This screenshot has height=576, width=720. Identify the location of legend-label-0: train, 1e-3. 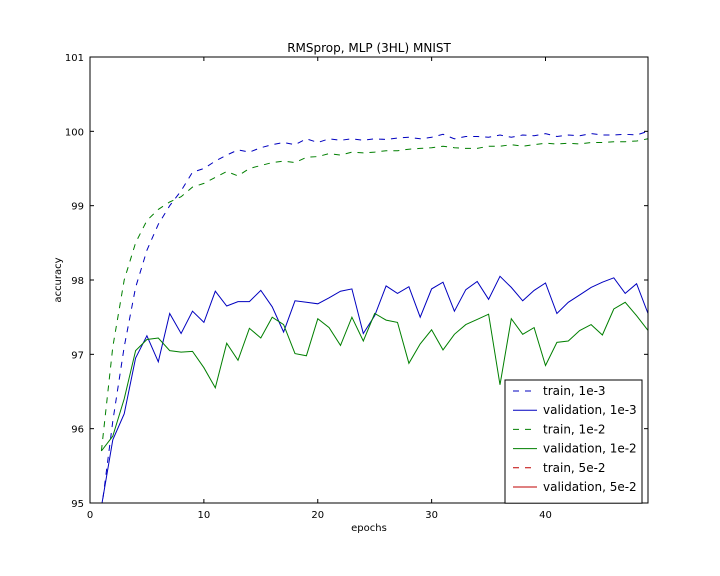
(574, 391).